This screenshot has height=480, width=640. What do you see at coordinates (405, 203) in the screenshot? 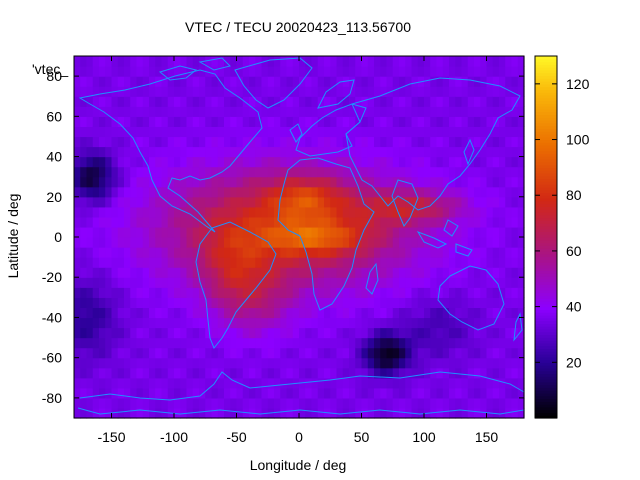
I see `coastline-india` at bounding box center [405, 203].